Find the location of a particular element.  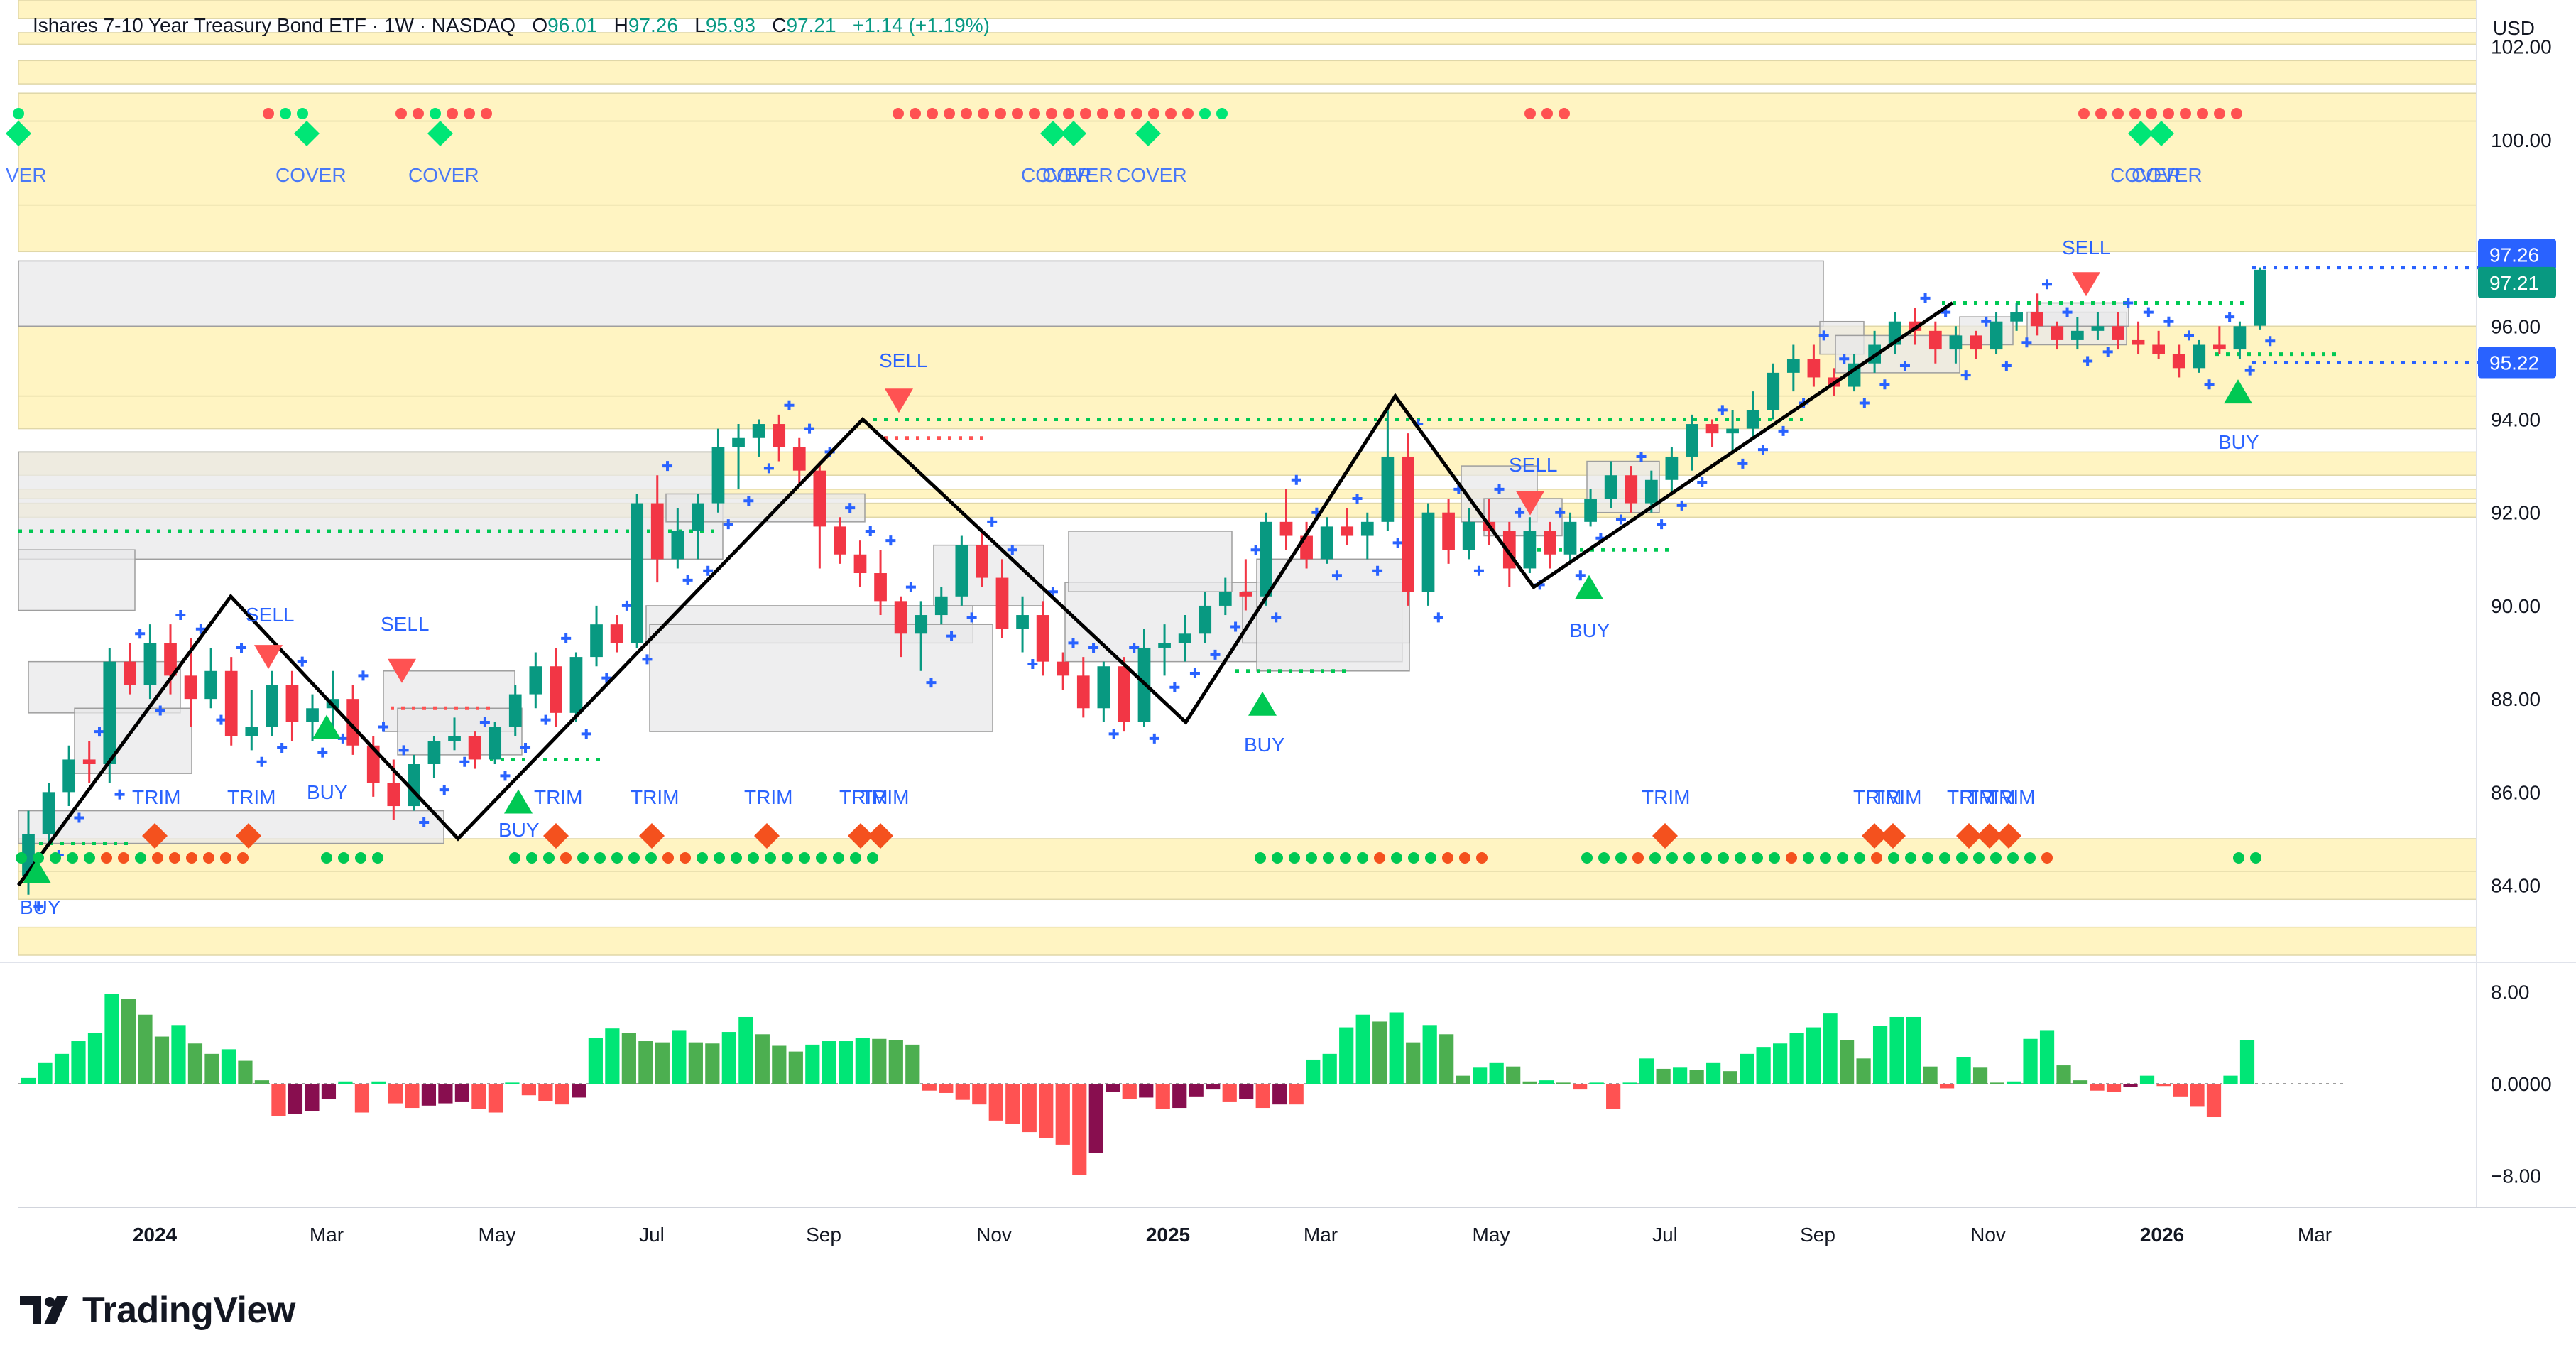

currency-button: USD is located at coordinates (2513, 28).